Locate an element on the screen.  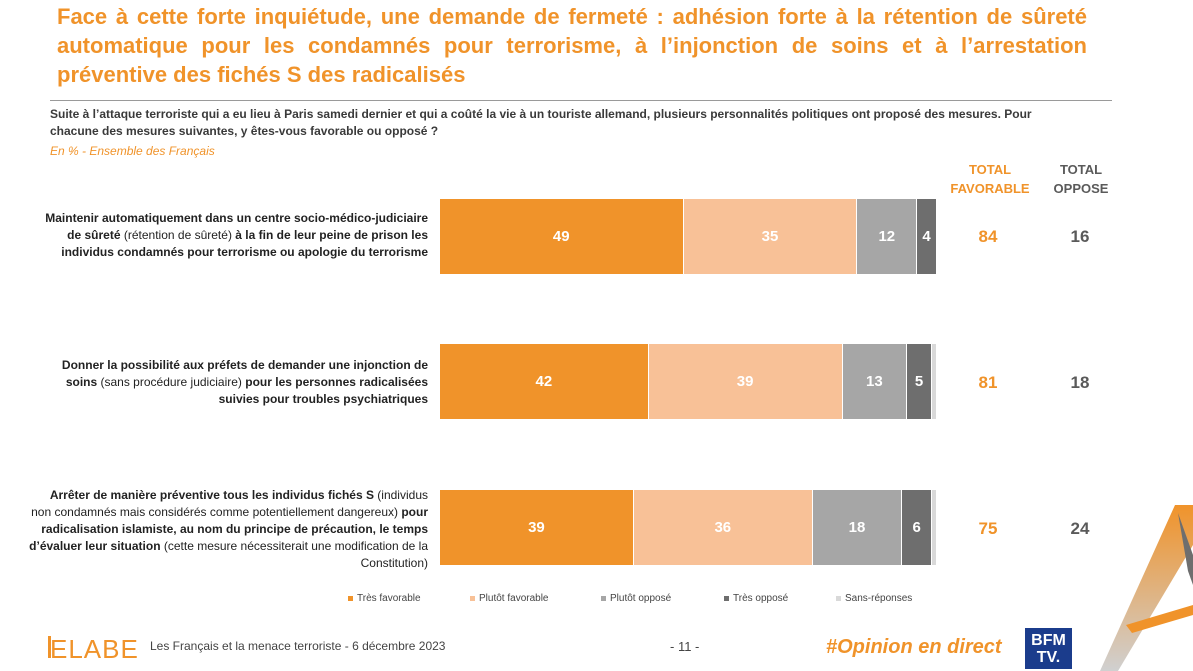
total-oppose-header-line1: TOTAL is located at coordinates (1081, 169).